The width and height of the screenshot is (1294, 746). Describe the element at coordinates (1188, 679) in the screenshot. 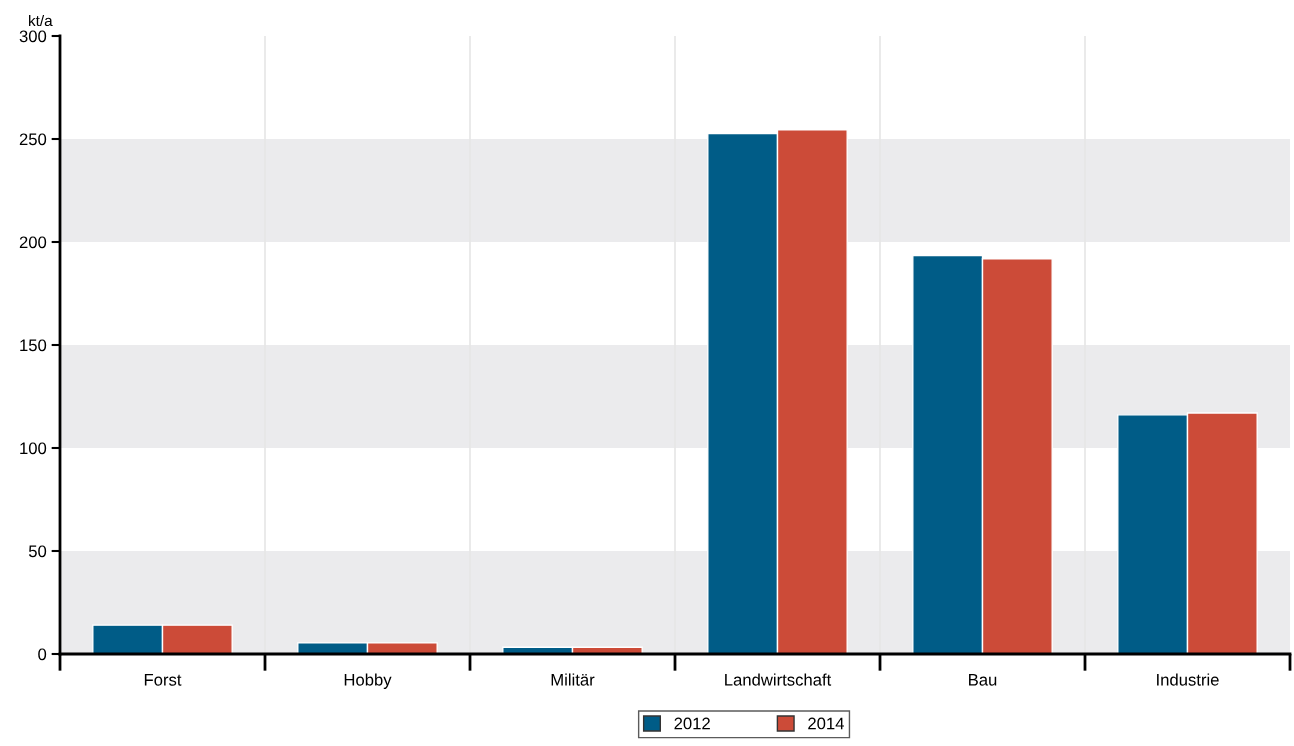

I see `x-tick-label: Industrie` at that location.